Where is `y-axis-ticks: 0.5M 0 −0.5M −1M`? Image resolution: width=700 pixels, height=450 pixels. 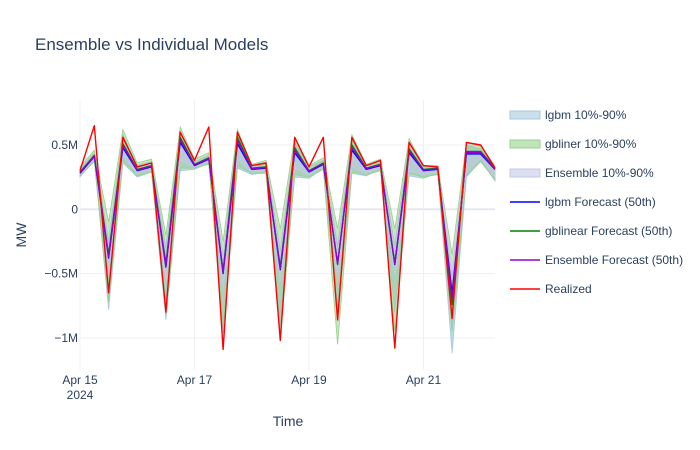
y-axis-ticks: 0.5M 0 −0.5M −1M is located at coordinates (61, 241).